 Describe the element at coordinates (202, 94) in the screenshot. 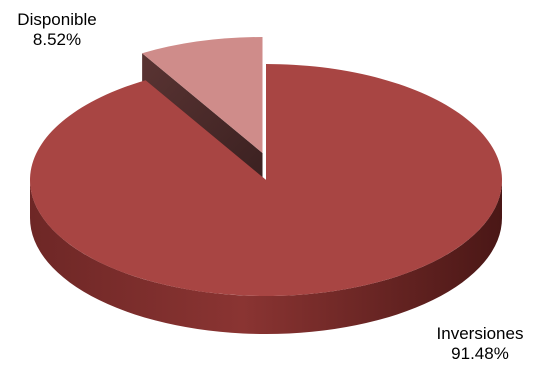

I see `slice-disponible` at that location.